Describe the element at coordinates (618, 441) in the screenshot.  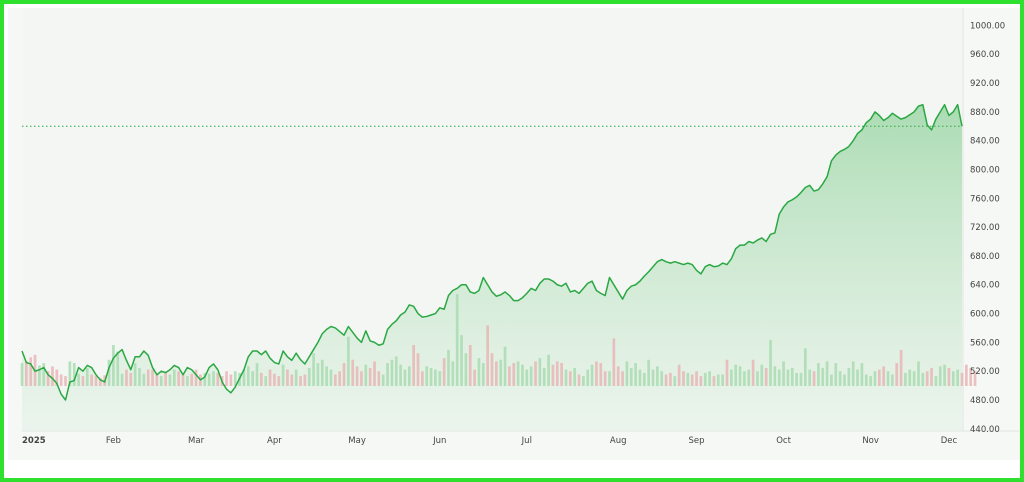
I see `x-tick-label: Aug` at that location.